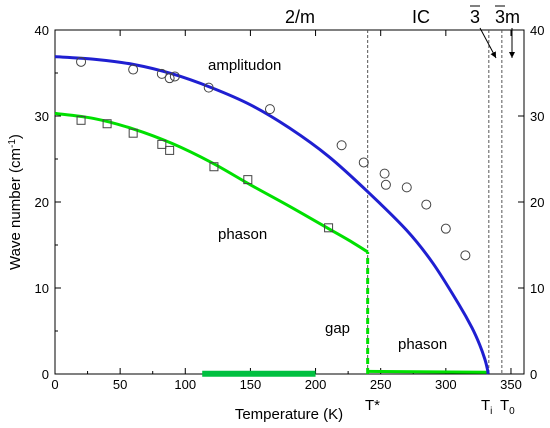 The height and width of the screenshot is (428, 550). I want to click on x-tick-label: 350, so click(511, 384).